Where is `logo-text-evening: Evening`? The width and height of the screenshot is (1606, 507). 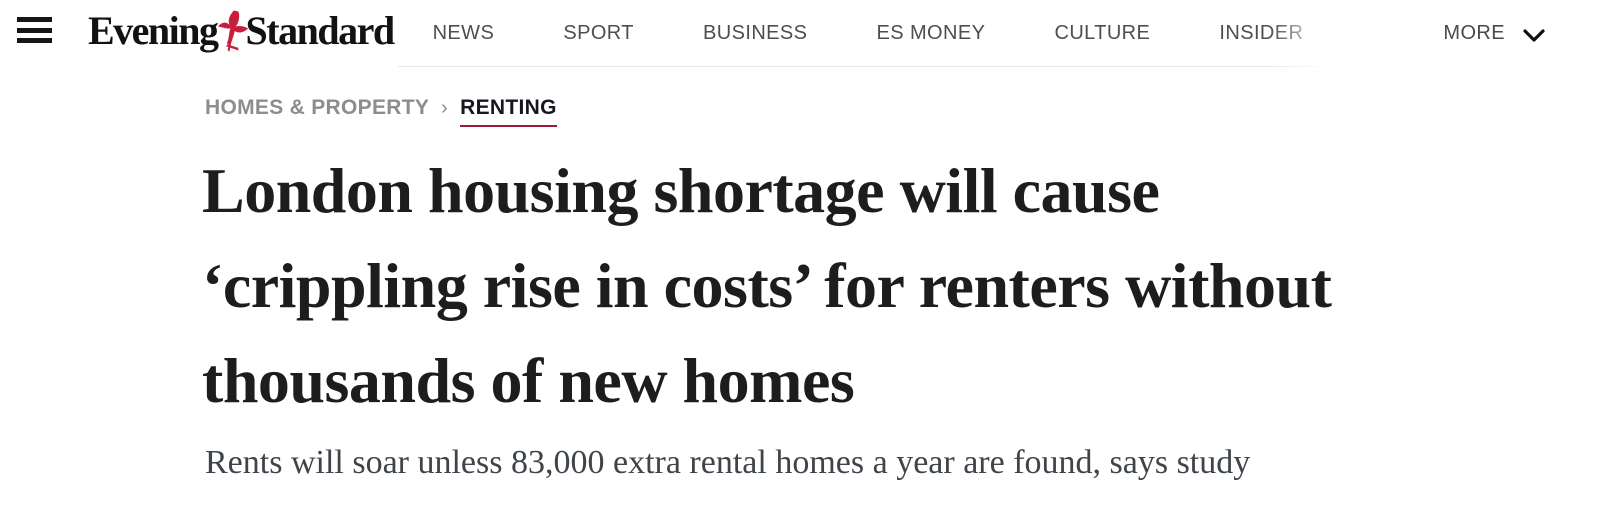 logo-text-evening: Evening is located at coordinates (153, 30).